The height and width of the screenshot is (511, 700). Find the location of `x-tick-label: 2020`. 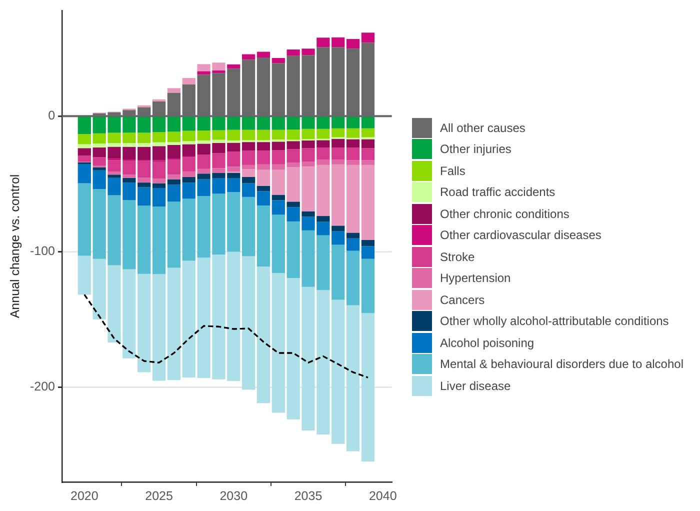

x-tick-label: 2020 is located at coordinates (84, 495).